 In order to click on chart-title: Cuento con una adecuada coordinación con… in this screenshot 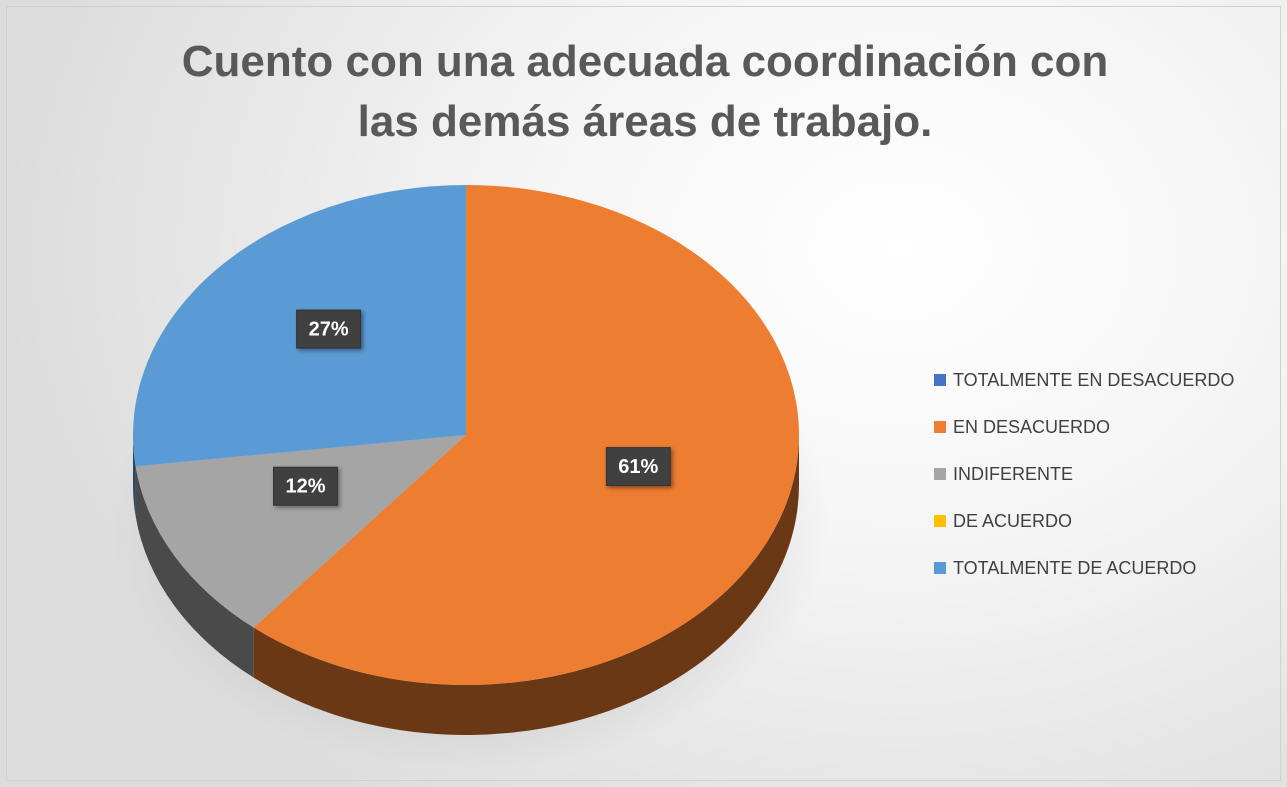, I will do `click(645, 91)`.